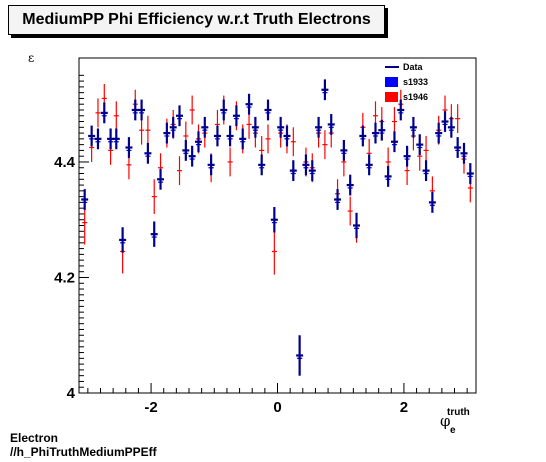  Describe the element at coordinates (71, 393) in the screenshot. I see `y-tick-label: 4` at that location.